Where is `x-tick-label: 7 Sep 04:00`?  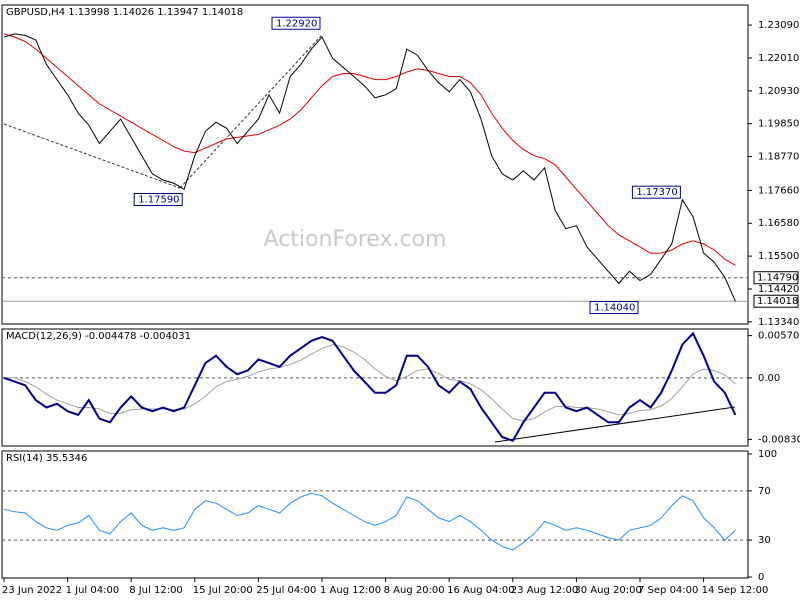 x-tick-label: 7 Sep 04:00 is located at coordinates (668, 590).